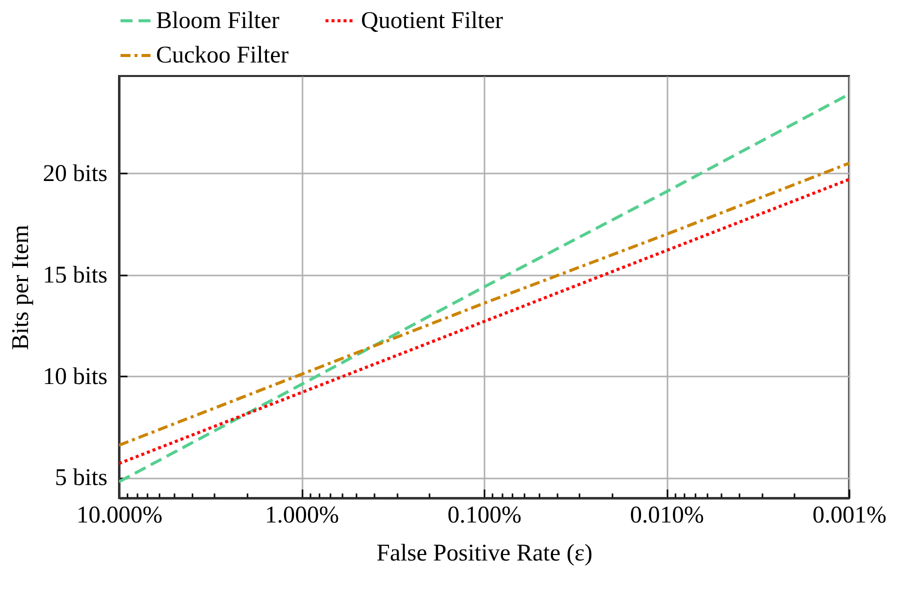 The image size is (921, 595). I want to click on x-tick-label: 0.100%, so click(485, 515).